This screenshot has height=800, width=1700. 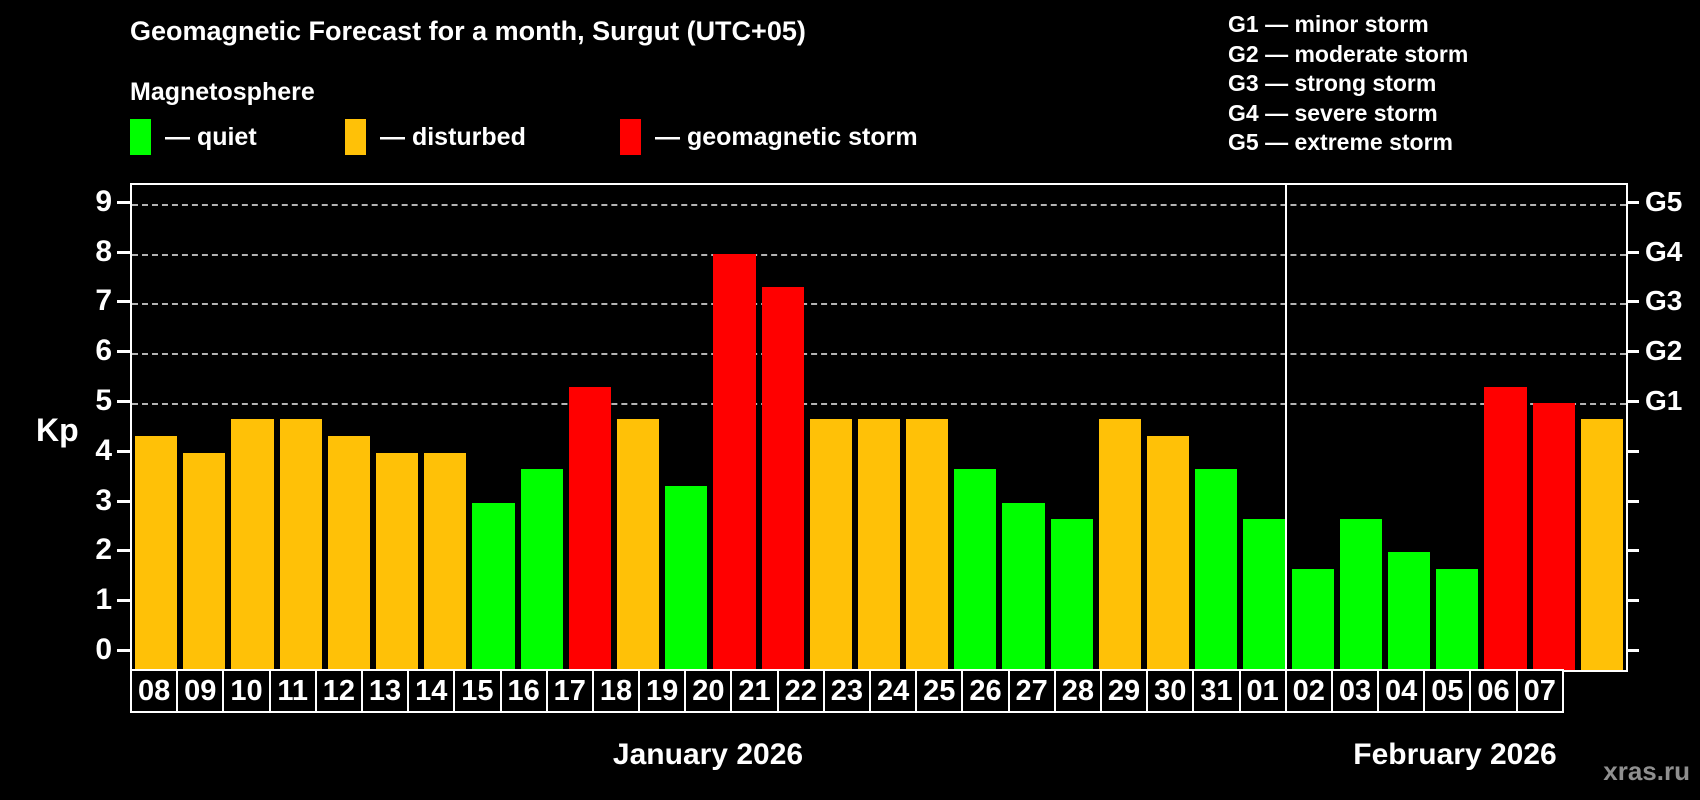 What do you see at coordinates (222, 92) in the screenshot?
I see `chart-subtitle: Magnetosphere` at bounding box center [222, 92].